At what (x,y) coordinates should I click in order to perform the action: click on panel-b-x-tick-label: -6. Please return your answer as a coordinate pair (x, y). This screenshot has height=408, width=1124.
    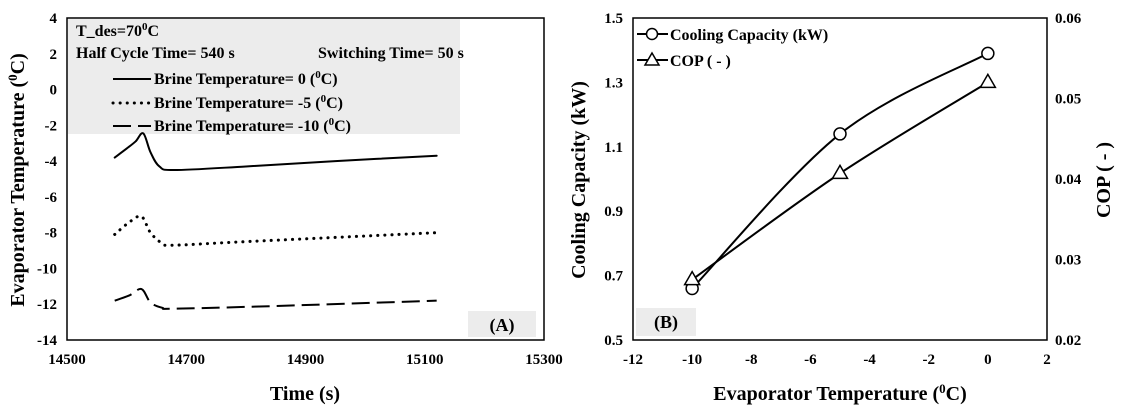
    Looking at the image, I should click on (810, 360).